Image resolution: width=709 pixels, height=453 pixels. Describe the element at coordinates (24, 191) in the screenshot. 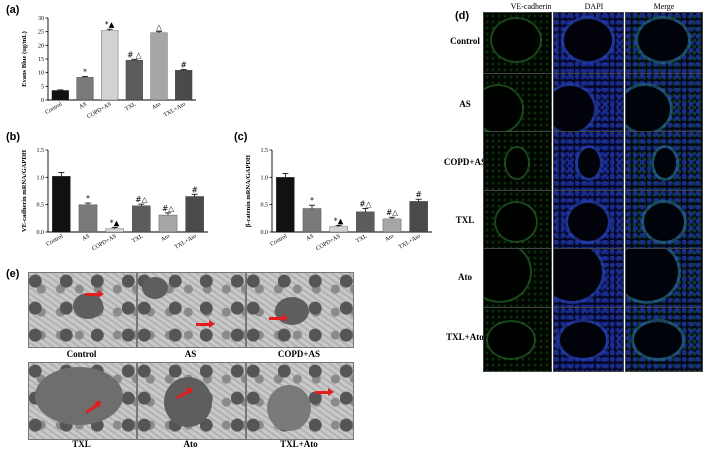

I see `y-axis-label: VE-cadherin mRNA/GAPDH` at that location.